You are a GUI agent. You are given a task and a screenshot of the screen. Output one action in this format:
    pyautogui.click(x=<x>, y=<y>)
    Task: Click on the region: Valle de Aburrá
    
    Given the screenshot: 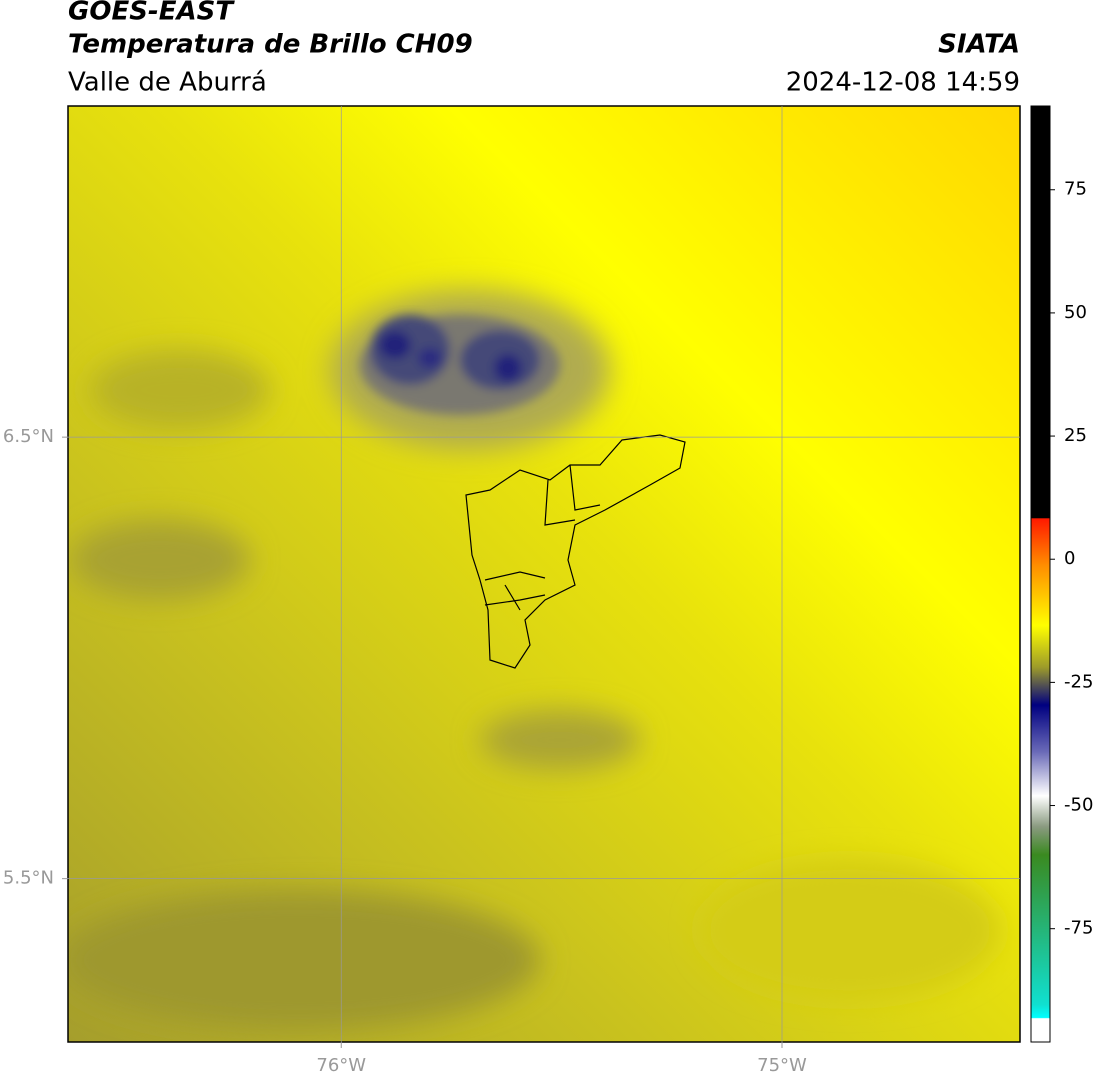 What is the action you would take?
    pyautogui.click(x=167, y=83)
    